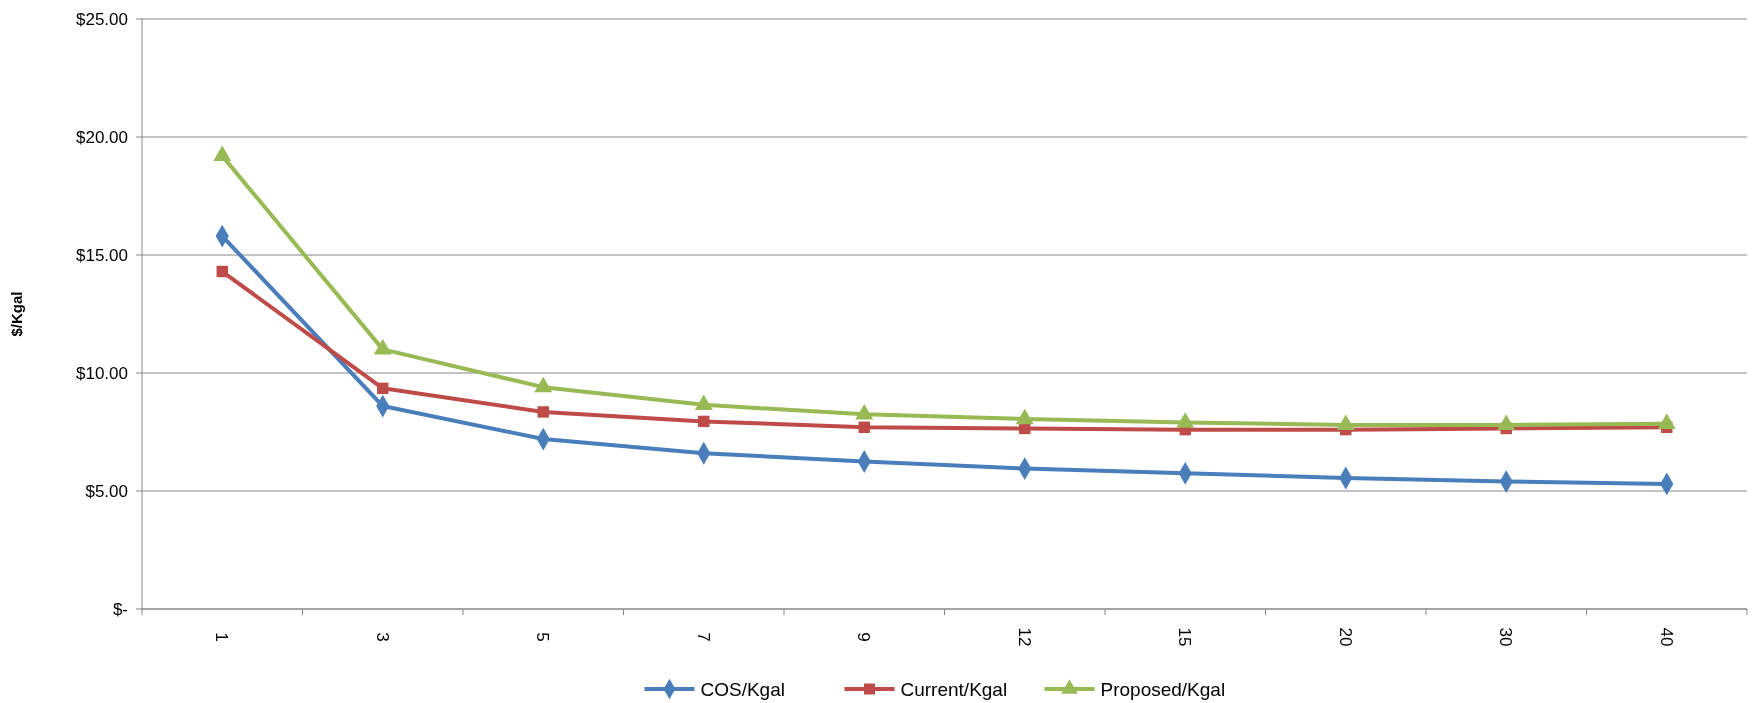 The width and height of the screenshot is (1756, 703). What do you see at coordinates (864, 637) in the screenshot?
I see `x-tick-label: 9` at bounding box center [864, 637].